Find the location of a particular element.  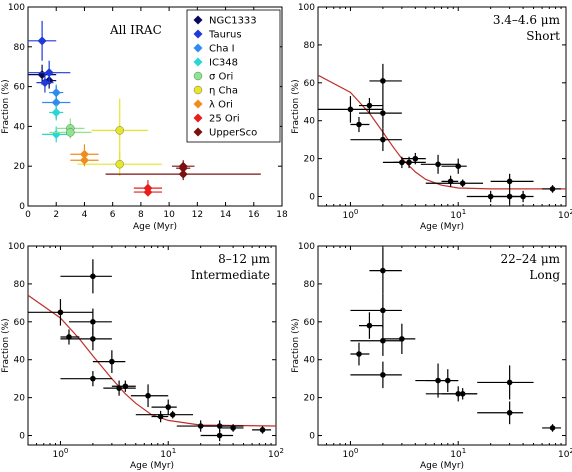

legend-box is located at coordinates (233, 76).